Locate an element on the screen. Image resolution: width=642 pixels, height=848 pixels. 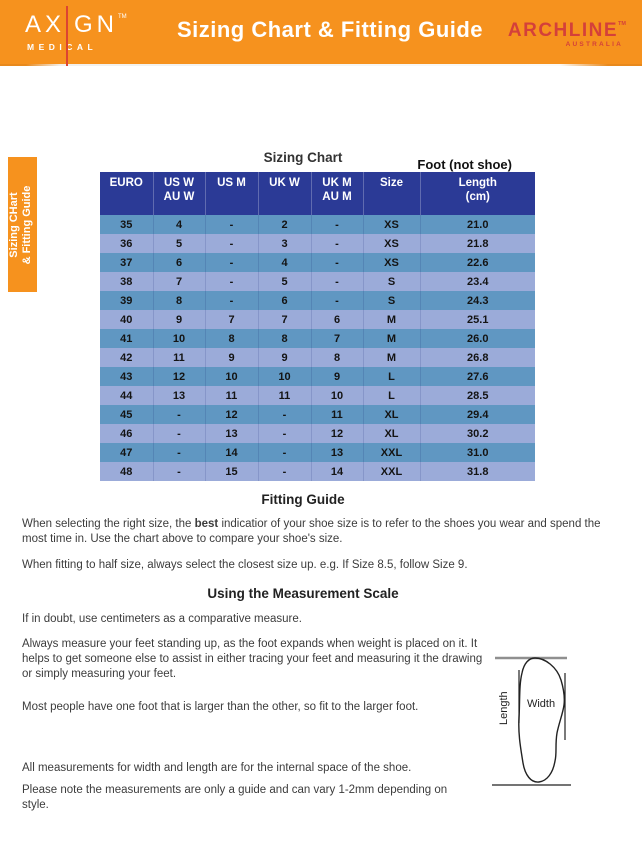
table-row: 36 5-3- XS 21.8 is located at coordinates (317, 243).